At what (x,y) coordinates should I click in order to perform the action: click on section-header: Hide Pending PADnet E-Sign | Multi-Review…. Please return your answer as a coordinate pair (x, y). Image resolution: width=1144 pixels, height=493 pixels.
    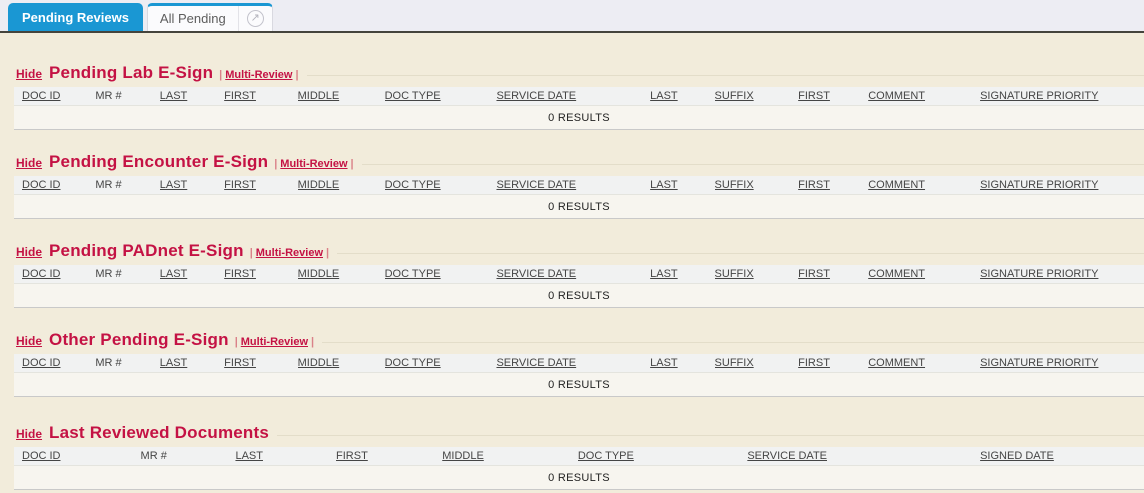
    Looking at the image, I should click on (572, 251).